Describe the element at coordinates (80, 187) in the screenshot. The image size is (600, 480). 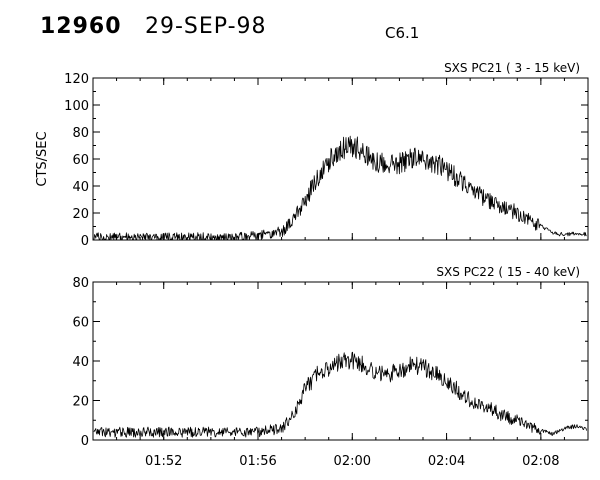
I see `y-tick-label-1: 40` at that location.